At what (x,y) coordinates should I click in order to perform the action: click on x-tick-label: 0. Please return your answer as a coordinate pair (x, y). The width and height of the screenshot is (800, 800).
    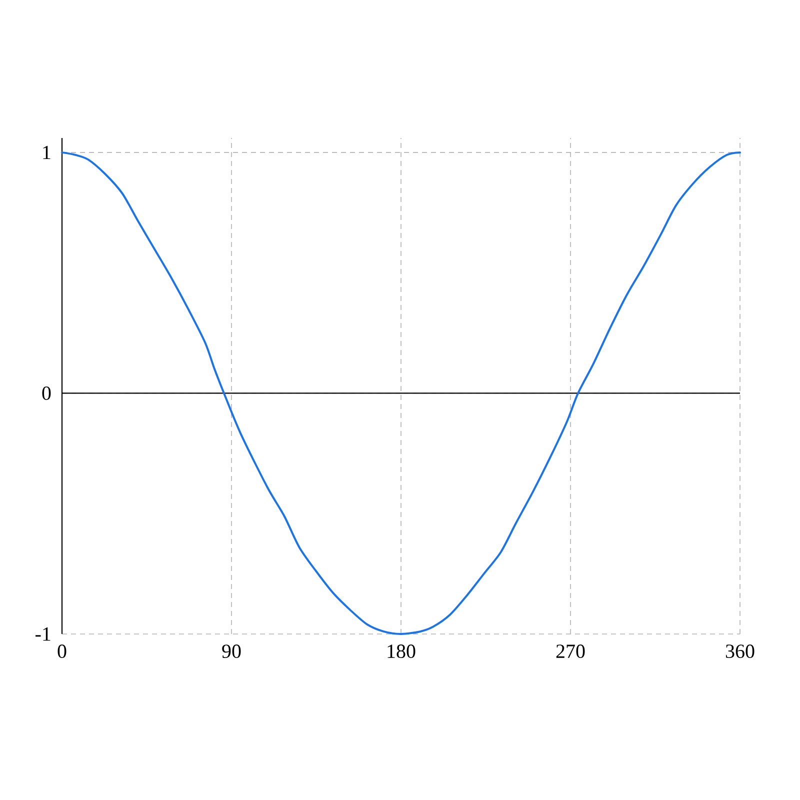
    Looking at the image, I should click on (62, 651).